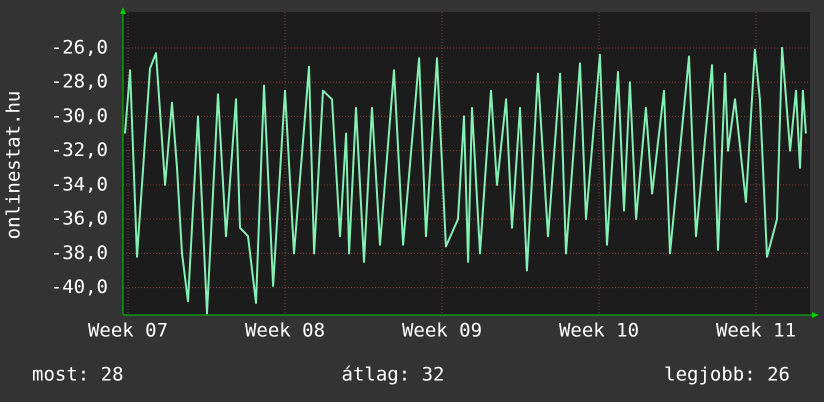 This screenshot has height=402, width=824. What do you see at coordinates (79, 116) in the screenshot?
I see `y-tick-label: -30,0` at bounding box center [79, 116].